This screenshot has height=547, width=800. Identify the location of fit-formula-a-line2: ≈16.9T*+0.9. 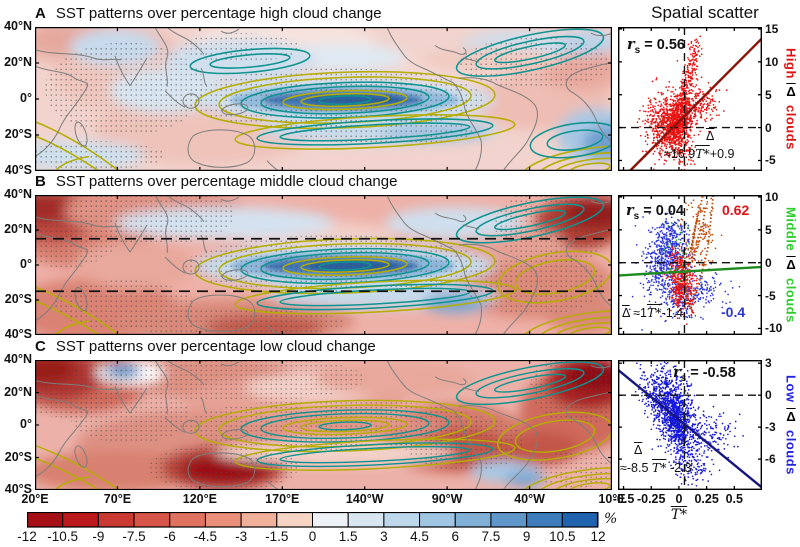
(699, 153).